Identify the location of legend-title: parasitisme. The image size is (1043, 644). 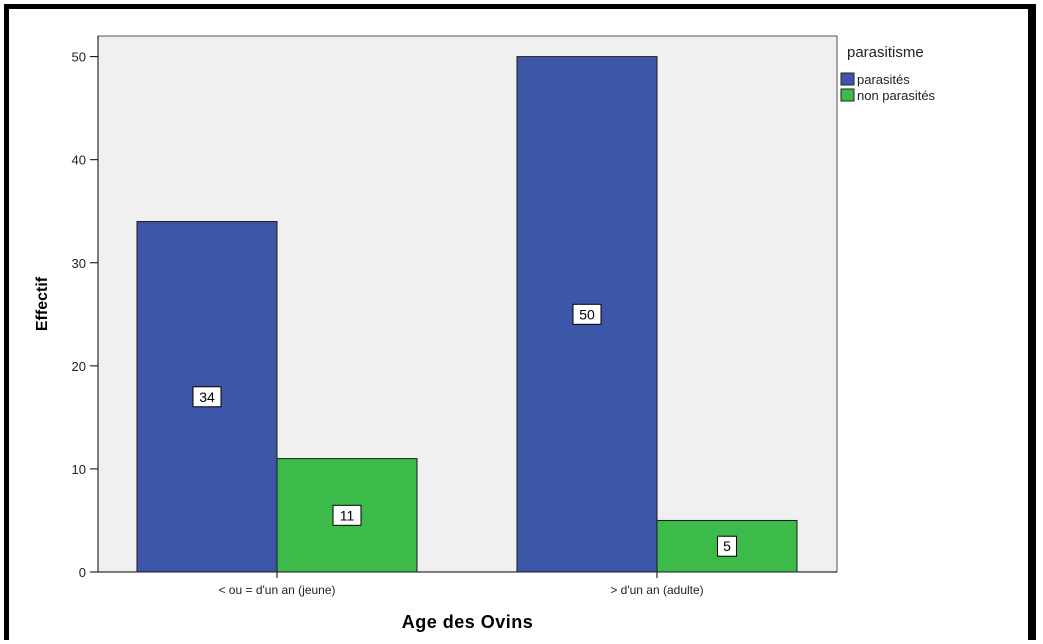
(885, 52).